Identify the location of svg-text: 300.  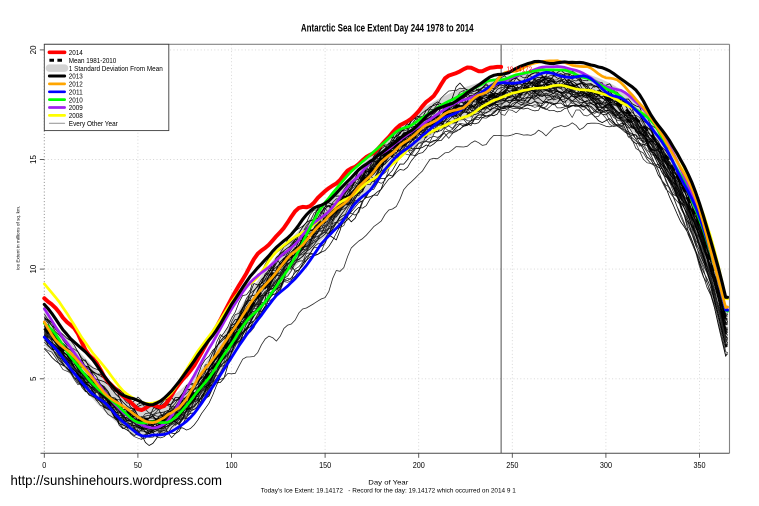
(606, 465).